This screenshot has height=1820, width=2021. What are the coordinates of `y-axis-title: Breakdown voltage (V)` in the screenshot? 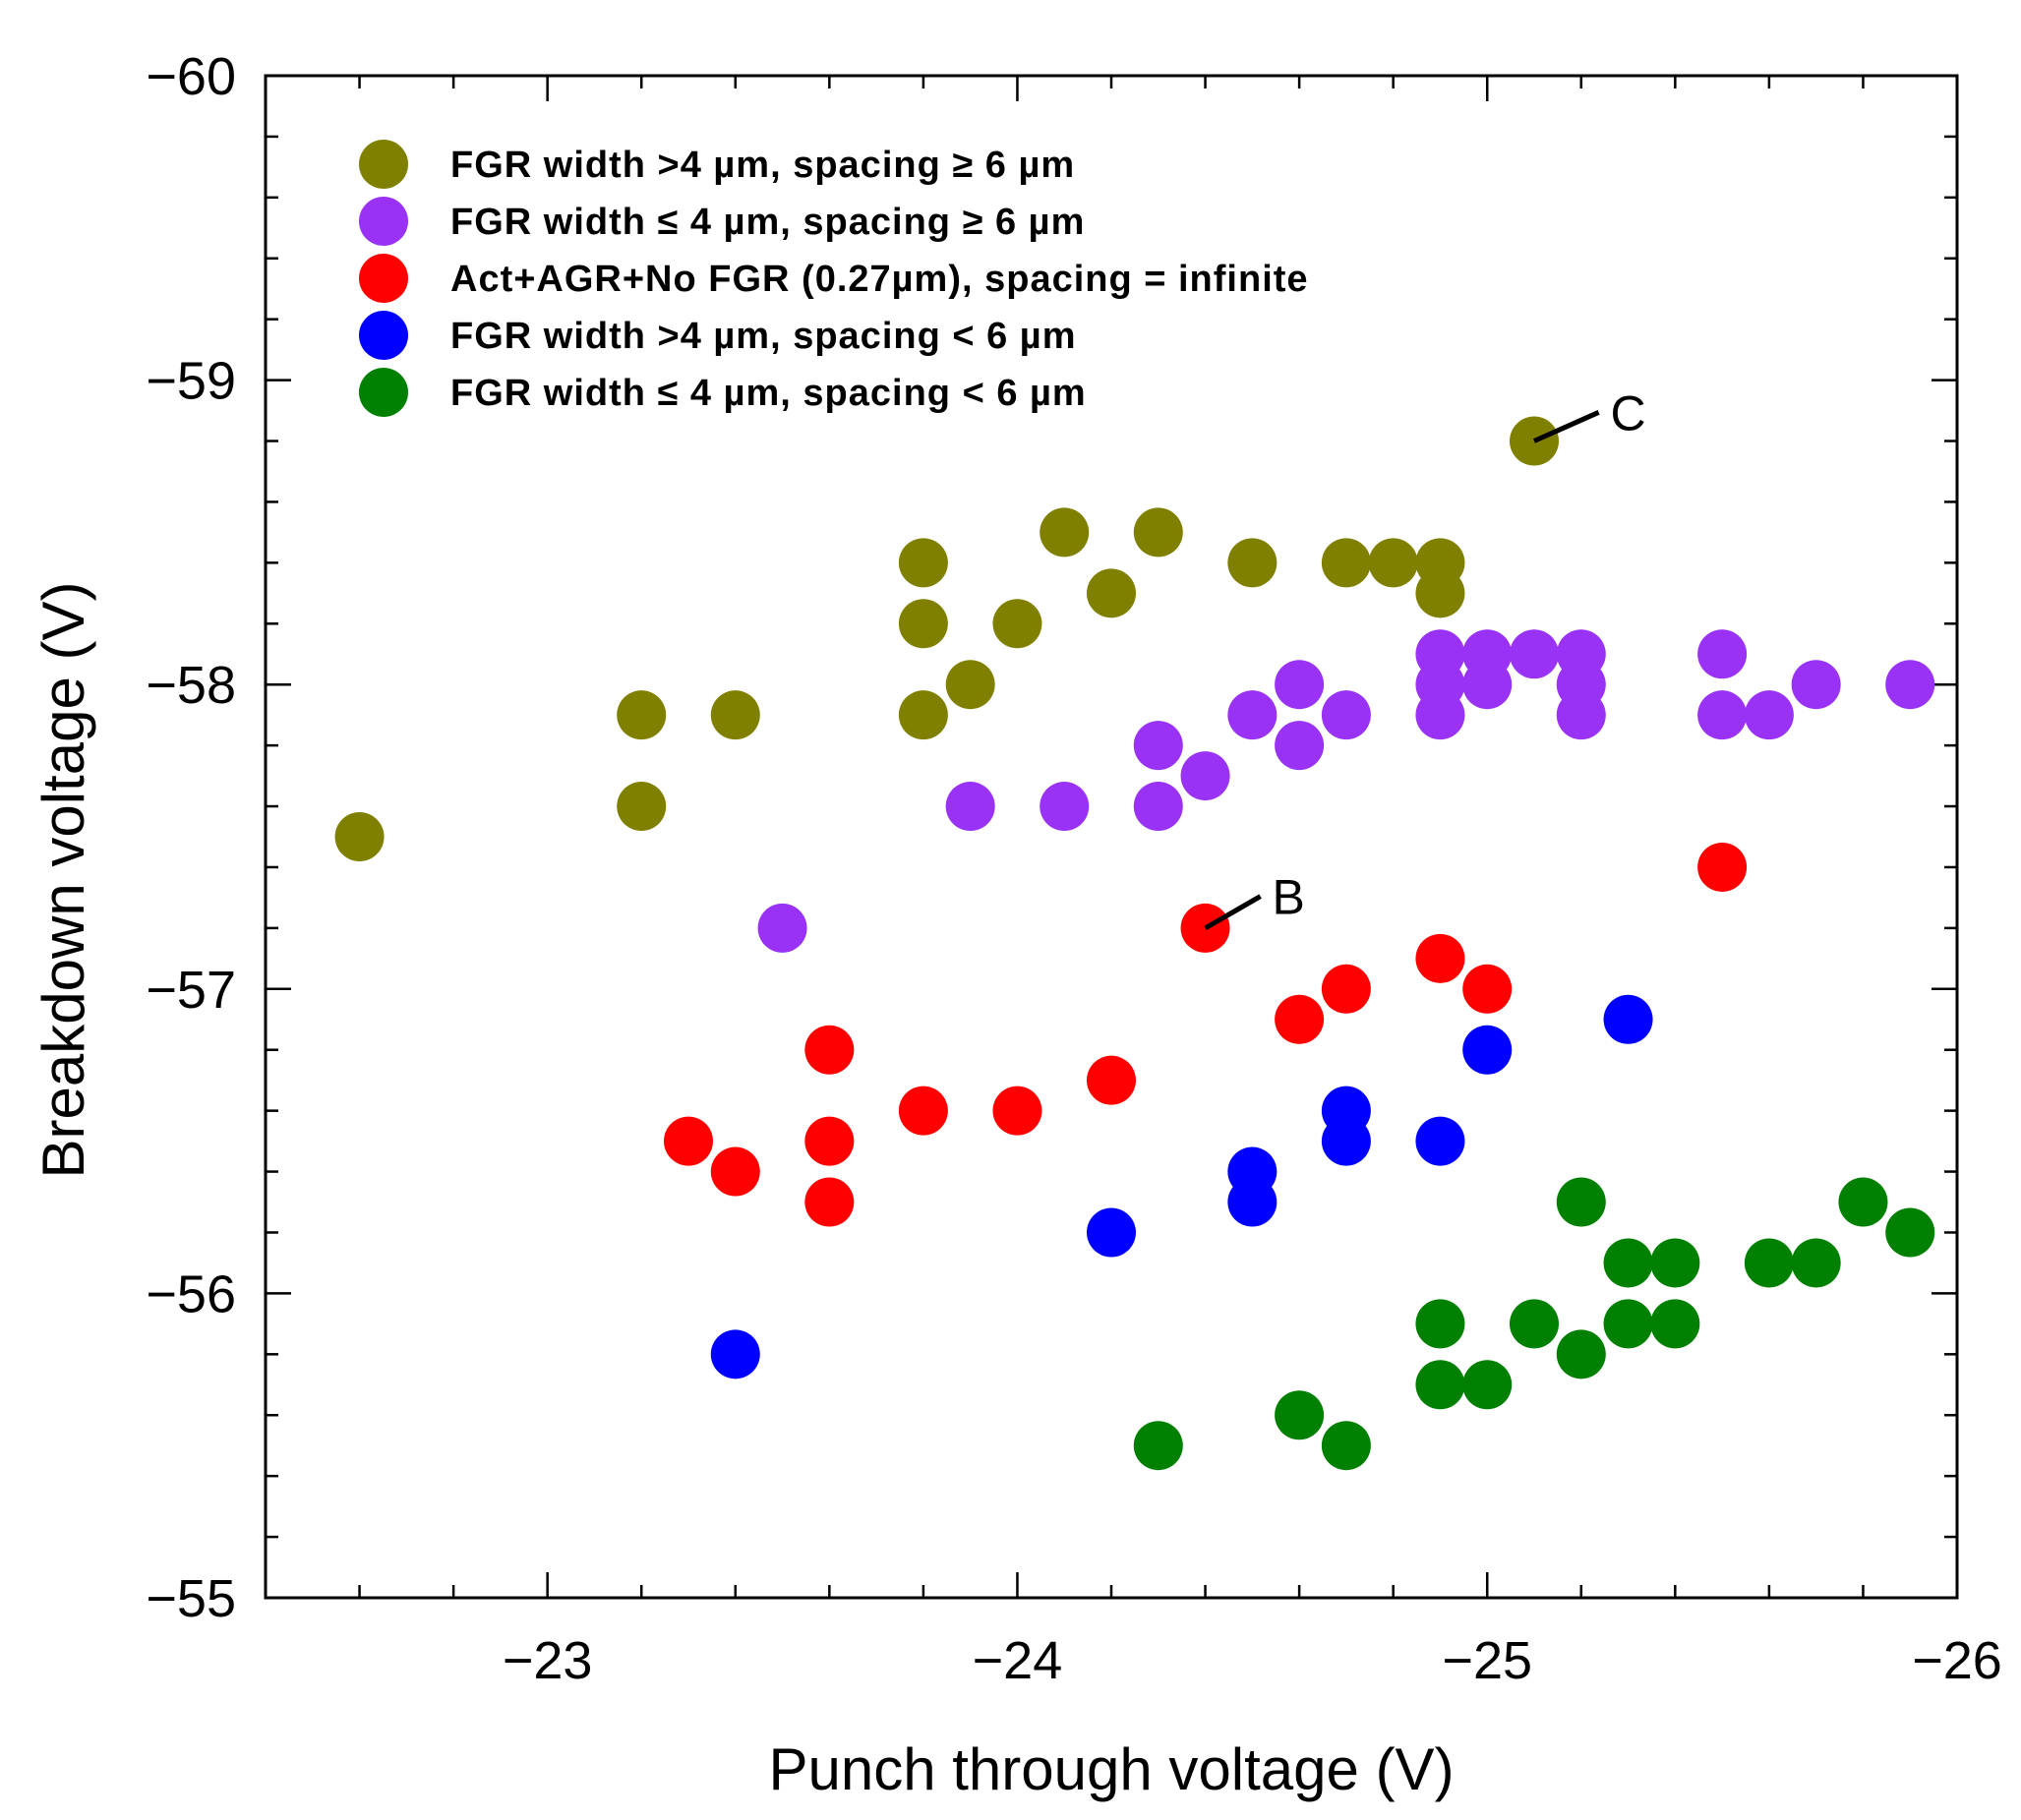 It's located at (63, 880).